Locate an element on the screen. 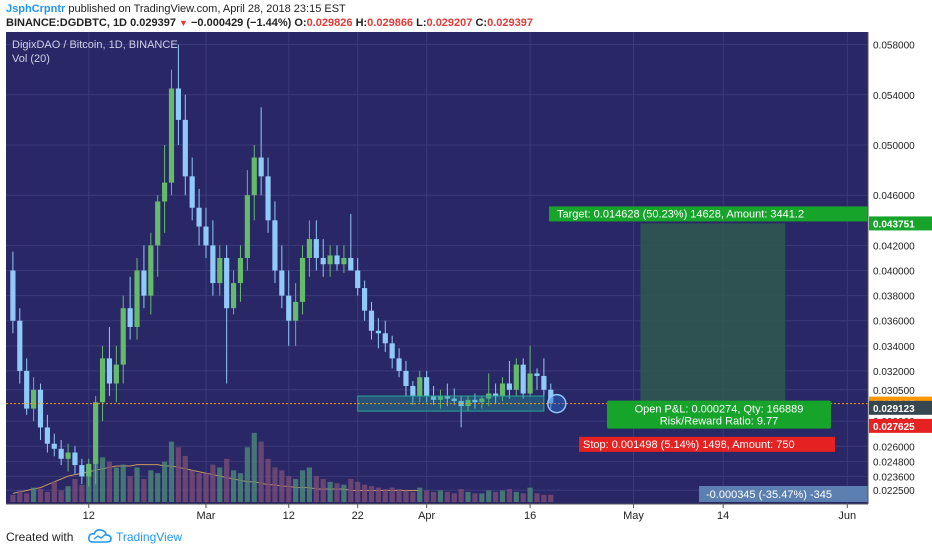 The width and height of the screenshot is (932, 550). y-tick-label: 0.042000 is located at coordinates (894, 246).